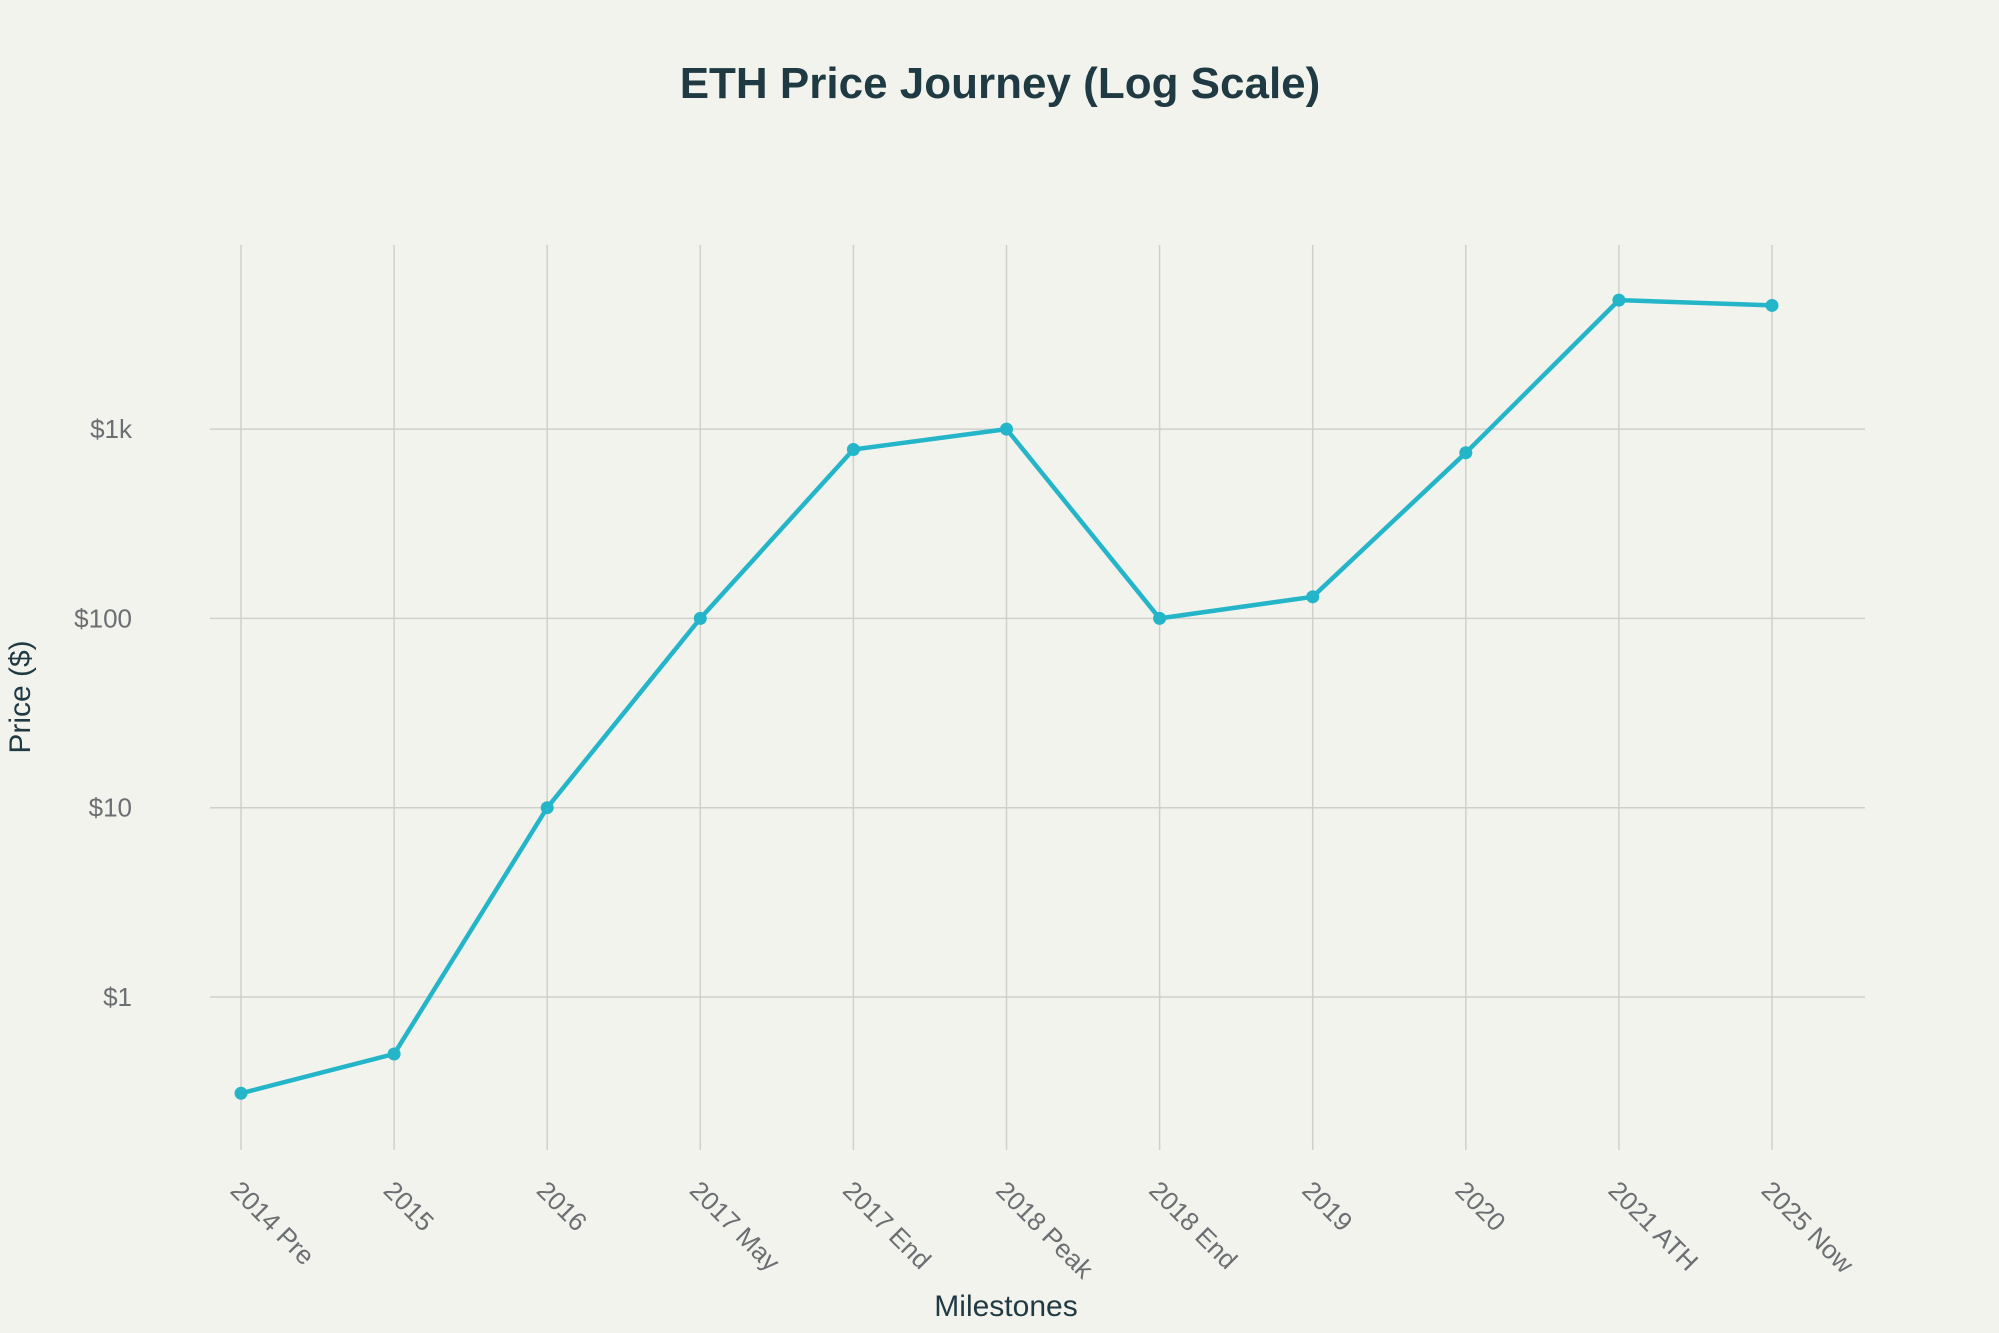 This screenshot has width=1999, height=1333. What do you see at coordinates (20, 696) in the screenshot?
I see `y-axis-title: Price ($)` at bounding box center [20, 696].